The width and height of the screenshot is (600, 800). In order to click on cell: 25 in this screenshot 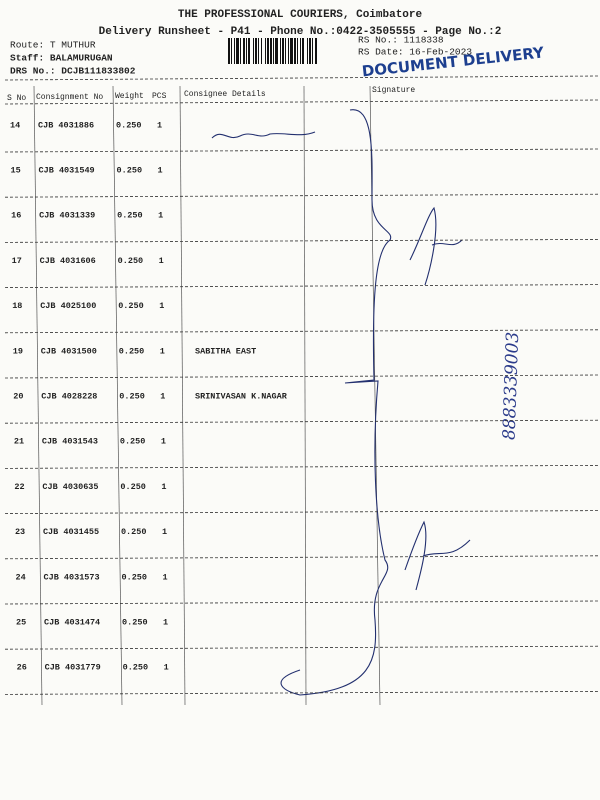, I will do `click(21, 622)`.